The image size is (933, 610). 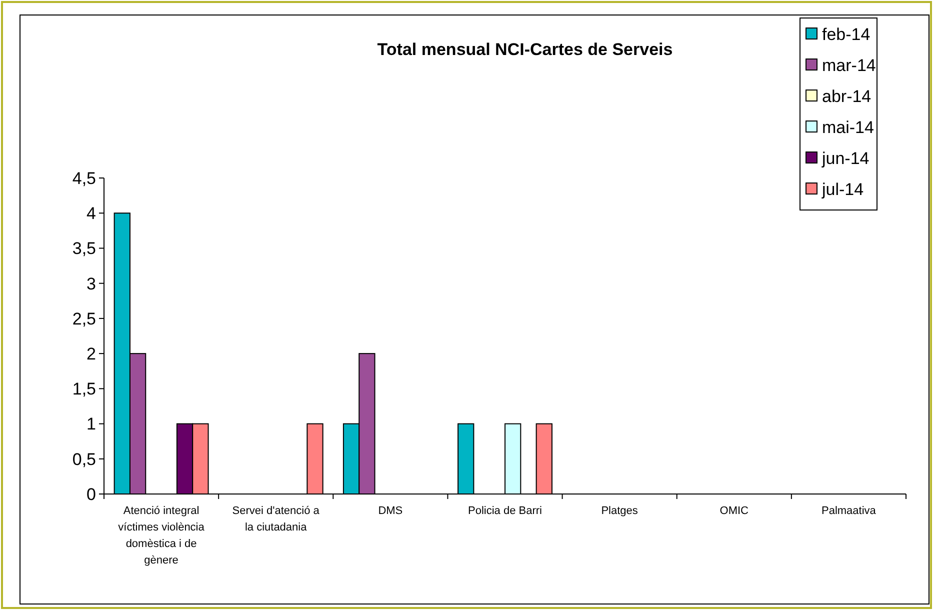 What do you see at coordinates (390, 511) in the screenshot?
I see `x-tick-label: DMS` at bounding box center [390, 511].